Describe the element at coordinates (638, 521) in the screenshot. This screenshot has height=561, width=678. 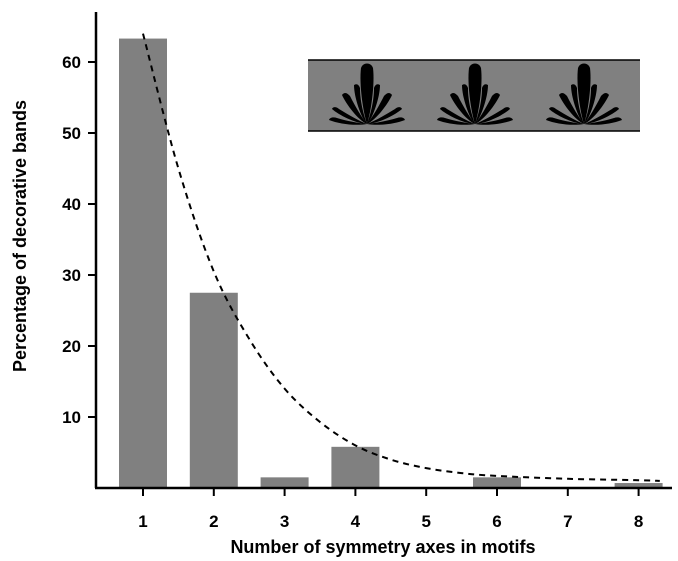
I see `x-tick-label: 8` at that location.